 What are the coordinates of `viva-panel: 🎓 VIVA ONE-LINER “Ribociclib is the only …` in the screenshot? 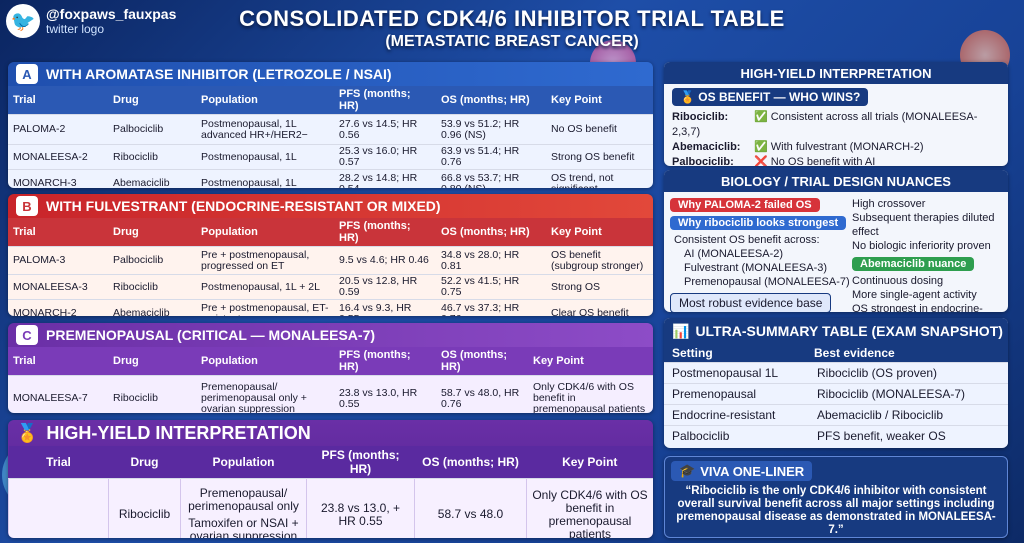 It's located at (836, 497).